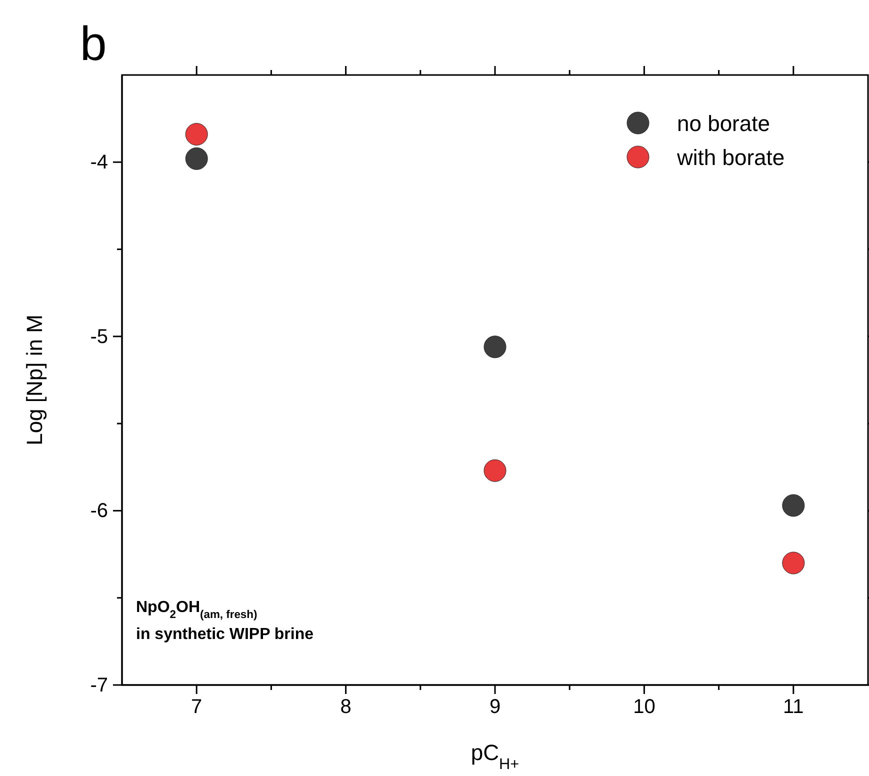  Describe the element at coordinates (495, 707) in the screenshot. I see `x-tick-label: 9` at that location.